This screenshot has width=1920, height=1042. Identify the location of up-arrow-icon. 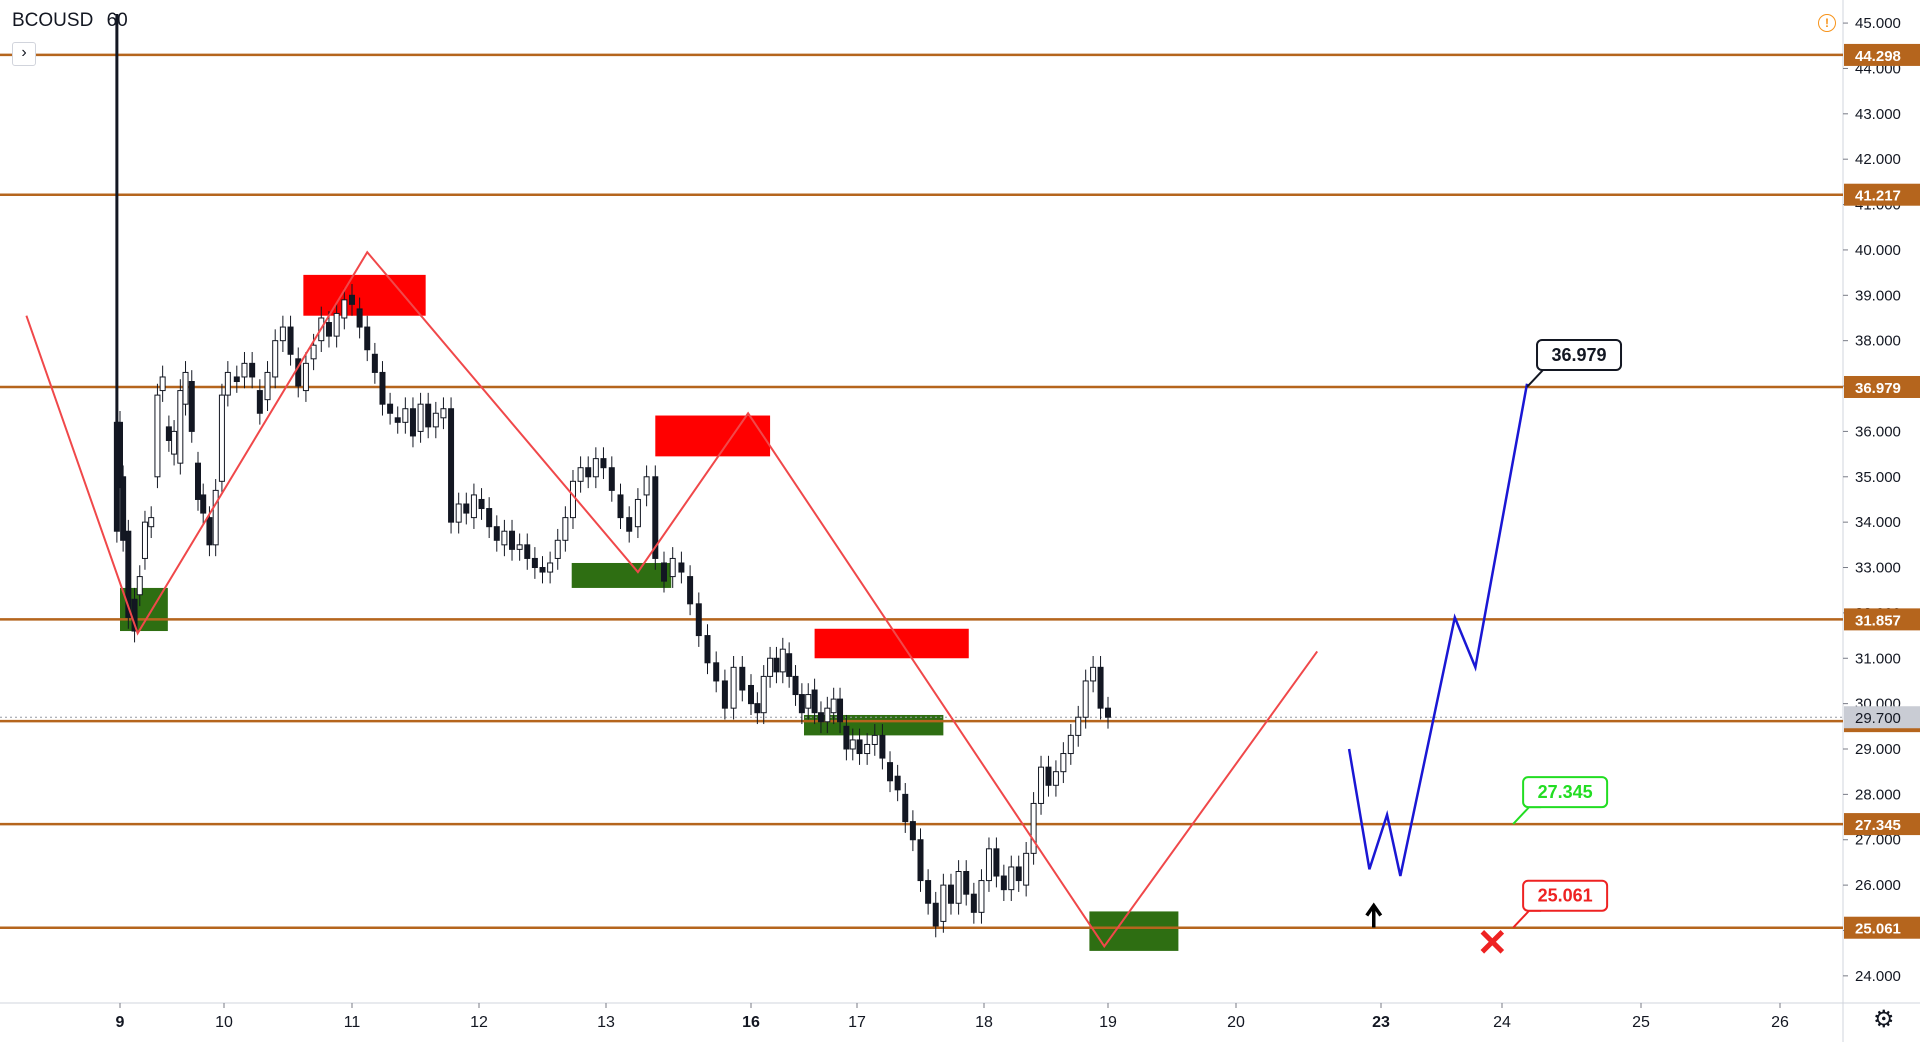
(1374, 915).